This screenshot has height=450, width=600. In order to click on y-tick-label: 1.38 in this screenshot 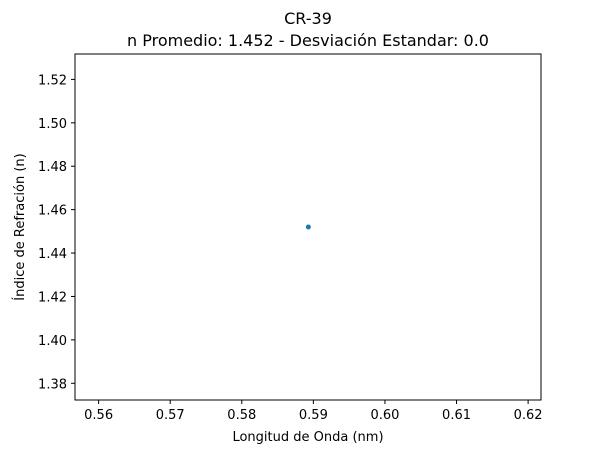, I will do `click(52, 384)`.